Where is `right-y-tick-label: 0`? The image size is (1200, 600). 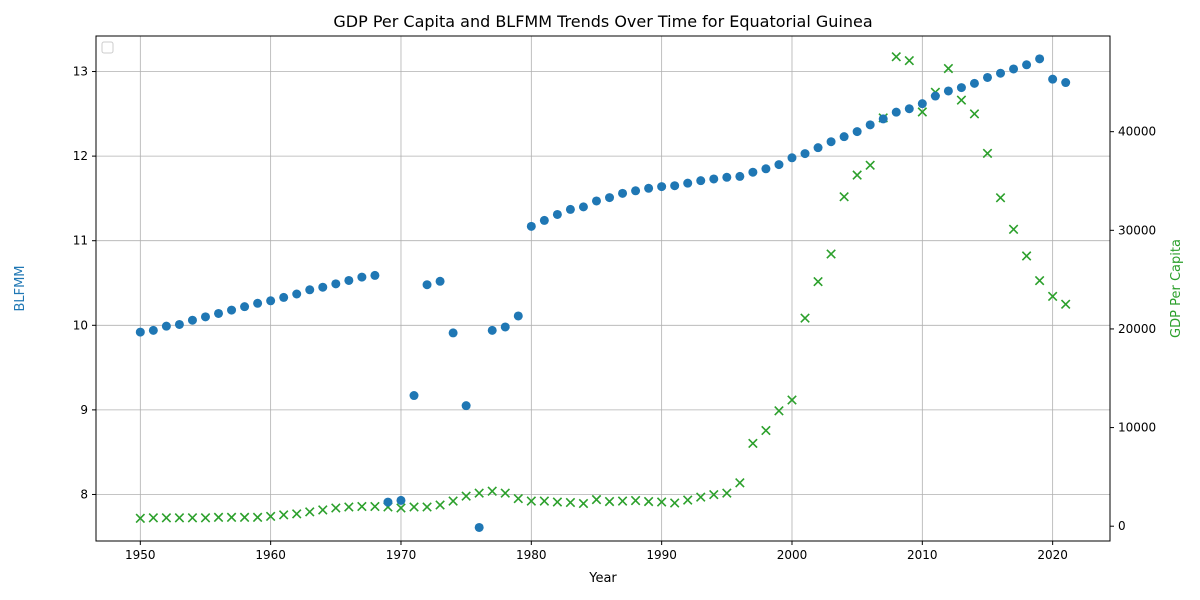 right-y-tick-label: 0 is located at coordinates (1122, 526).